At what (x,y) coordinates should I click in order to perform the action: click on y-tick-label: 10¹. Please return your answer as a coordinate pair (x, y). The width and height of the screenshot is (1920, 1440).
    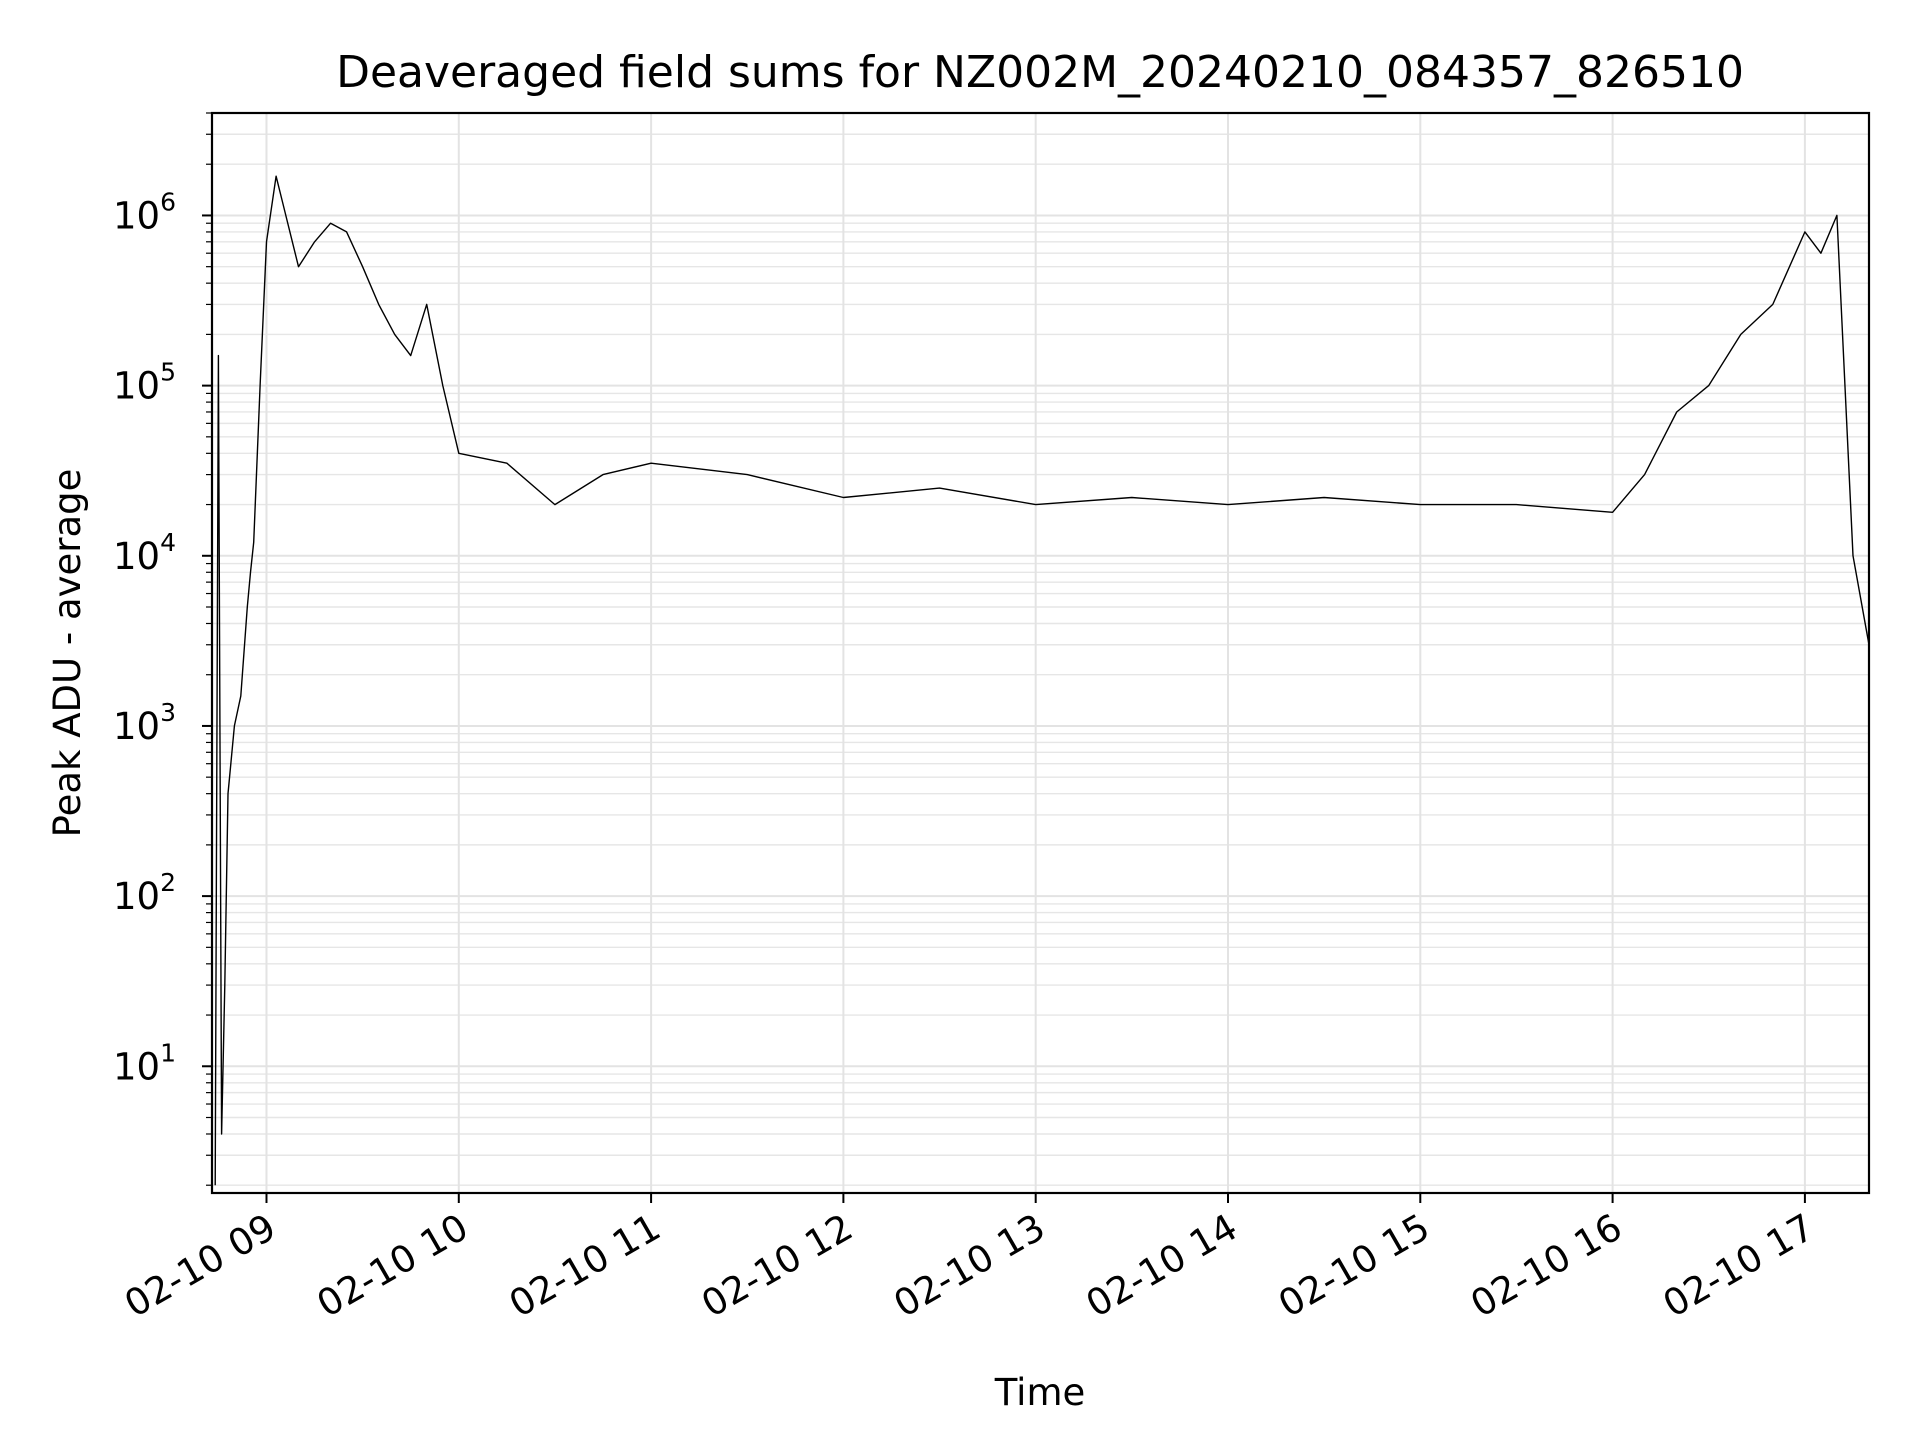
    Looking at the image, I should click on (144, 1063).